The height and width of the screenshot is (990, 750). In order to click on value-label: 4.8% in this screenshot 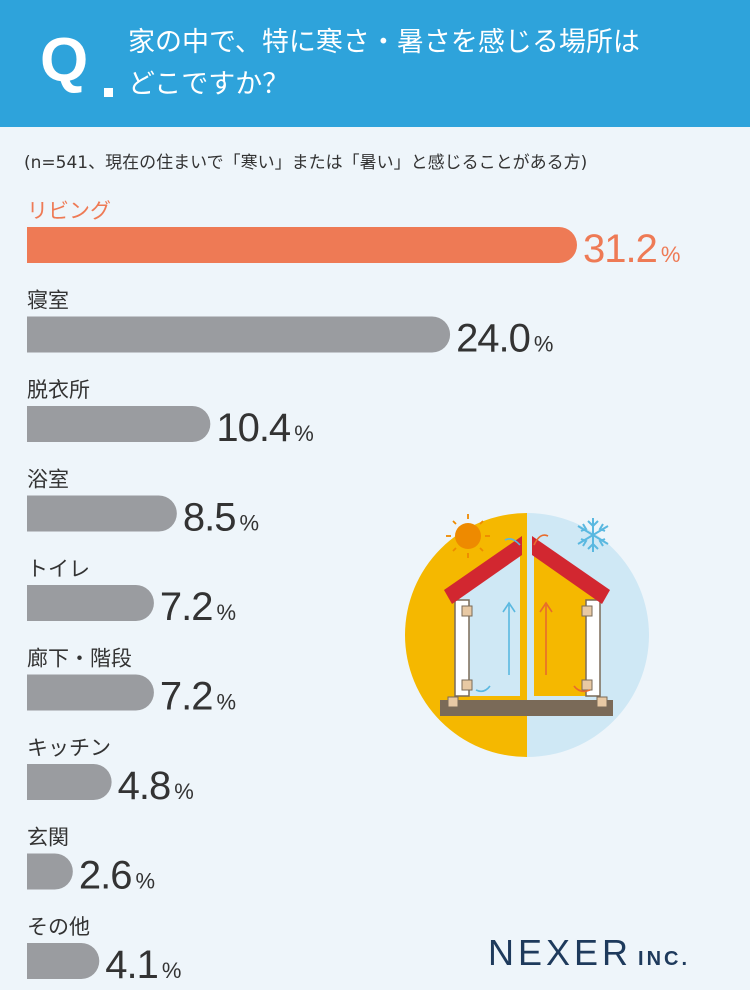, I will do `click(156, 786)`.